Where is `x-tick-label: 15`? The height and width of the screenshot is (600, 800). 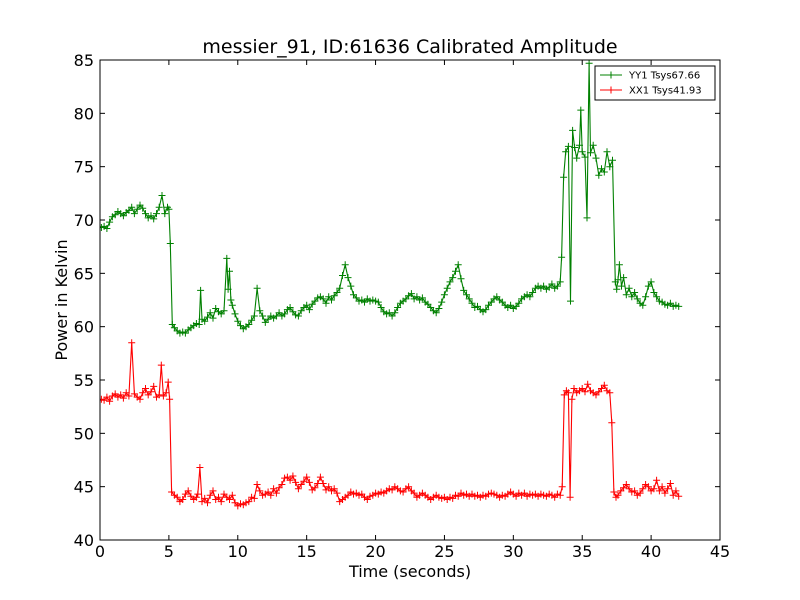
x-tick-label: 15 is located at coordinates (306, 551).